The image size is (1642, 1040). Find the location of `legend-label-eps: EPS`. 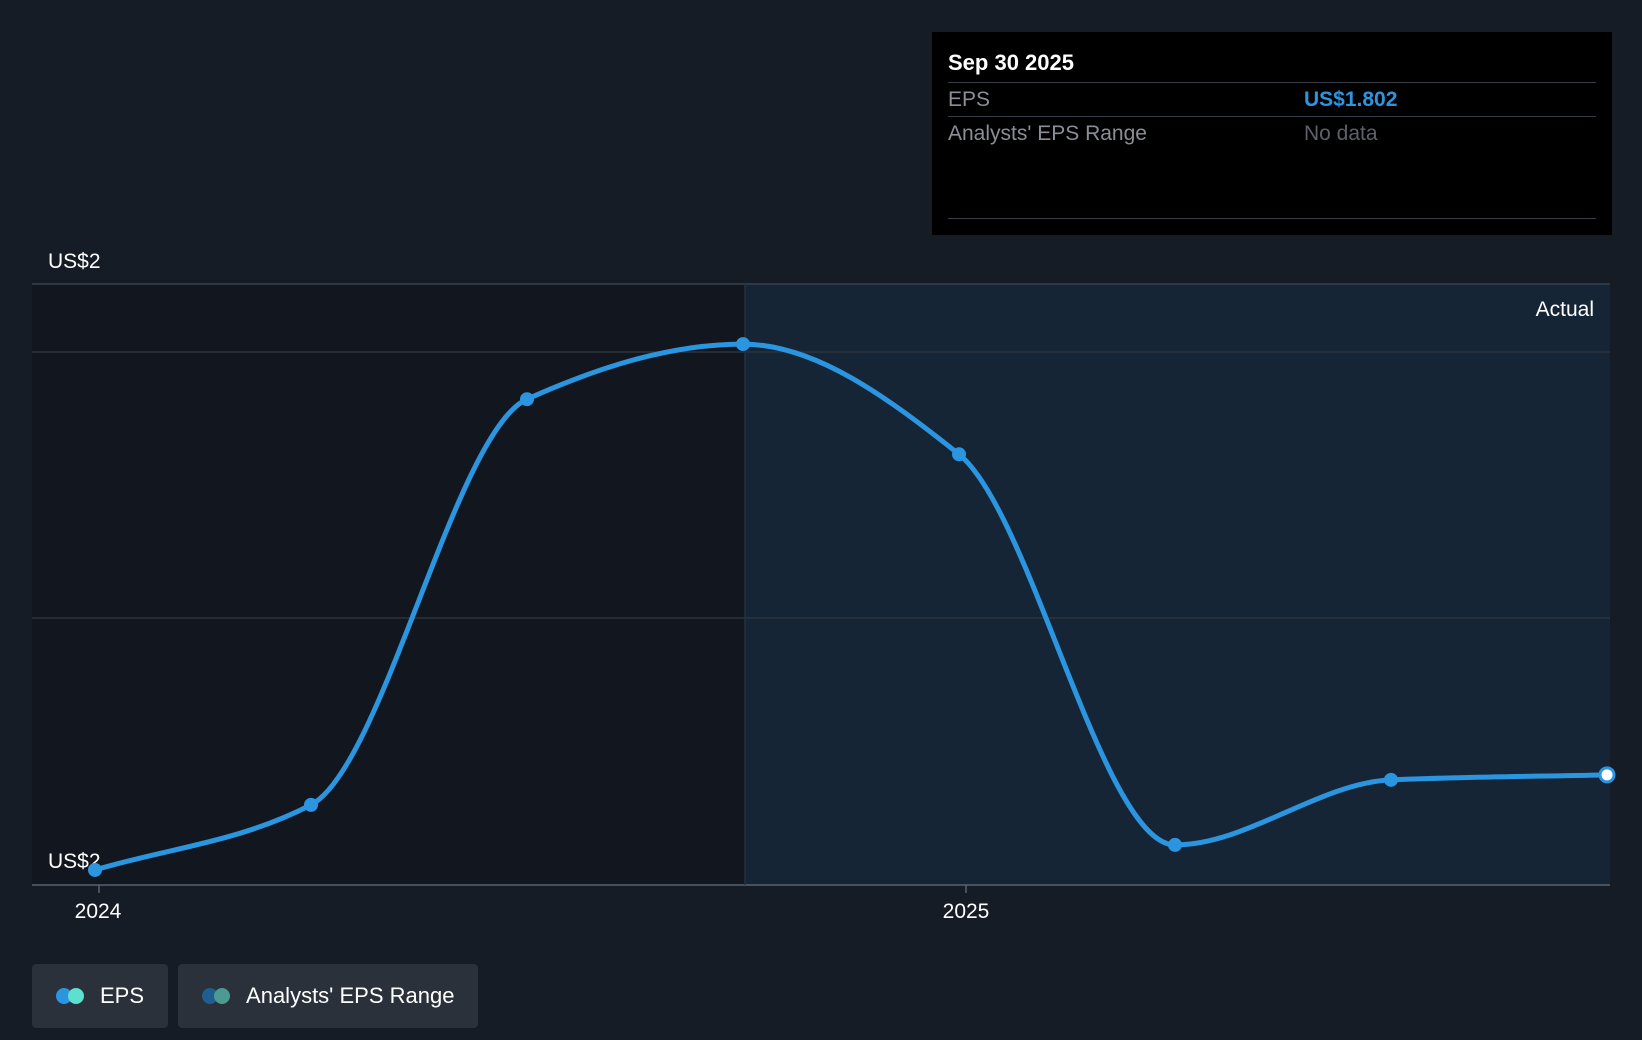

legend-label-eps: EPS is located at coordinates (122, 995).